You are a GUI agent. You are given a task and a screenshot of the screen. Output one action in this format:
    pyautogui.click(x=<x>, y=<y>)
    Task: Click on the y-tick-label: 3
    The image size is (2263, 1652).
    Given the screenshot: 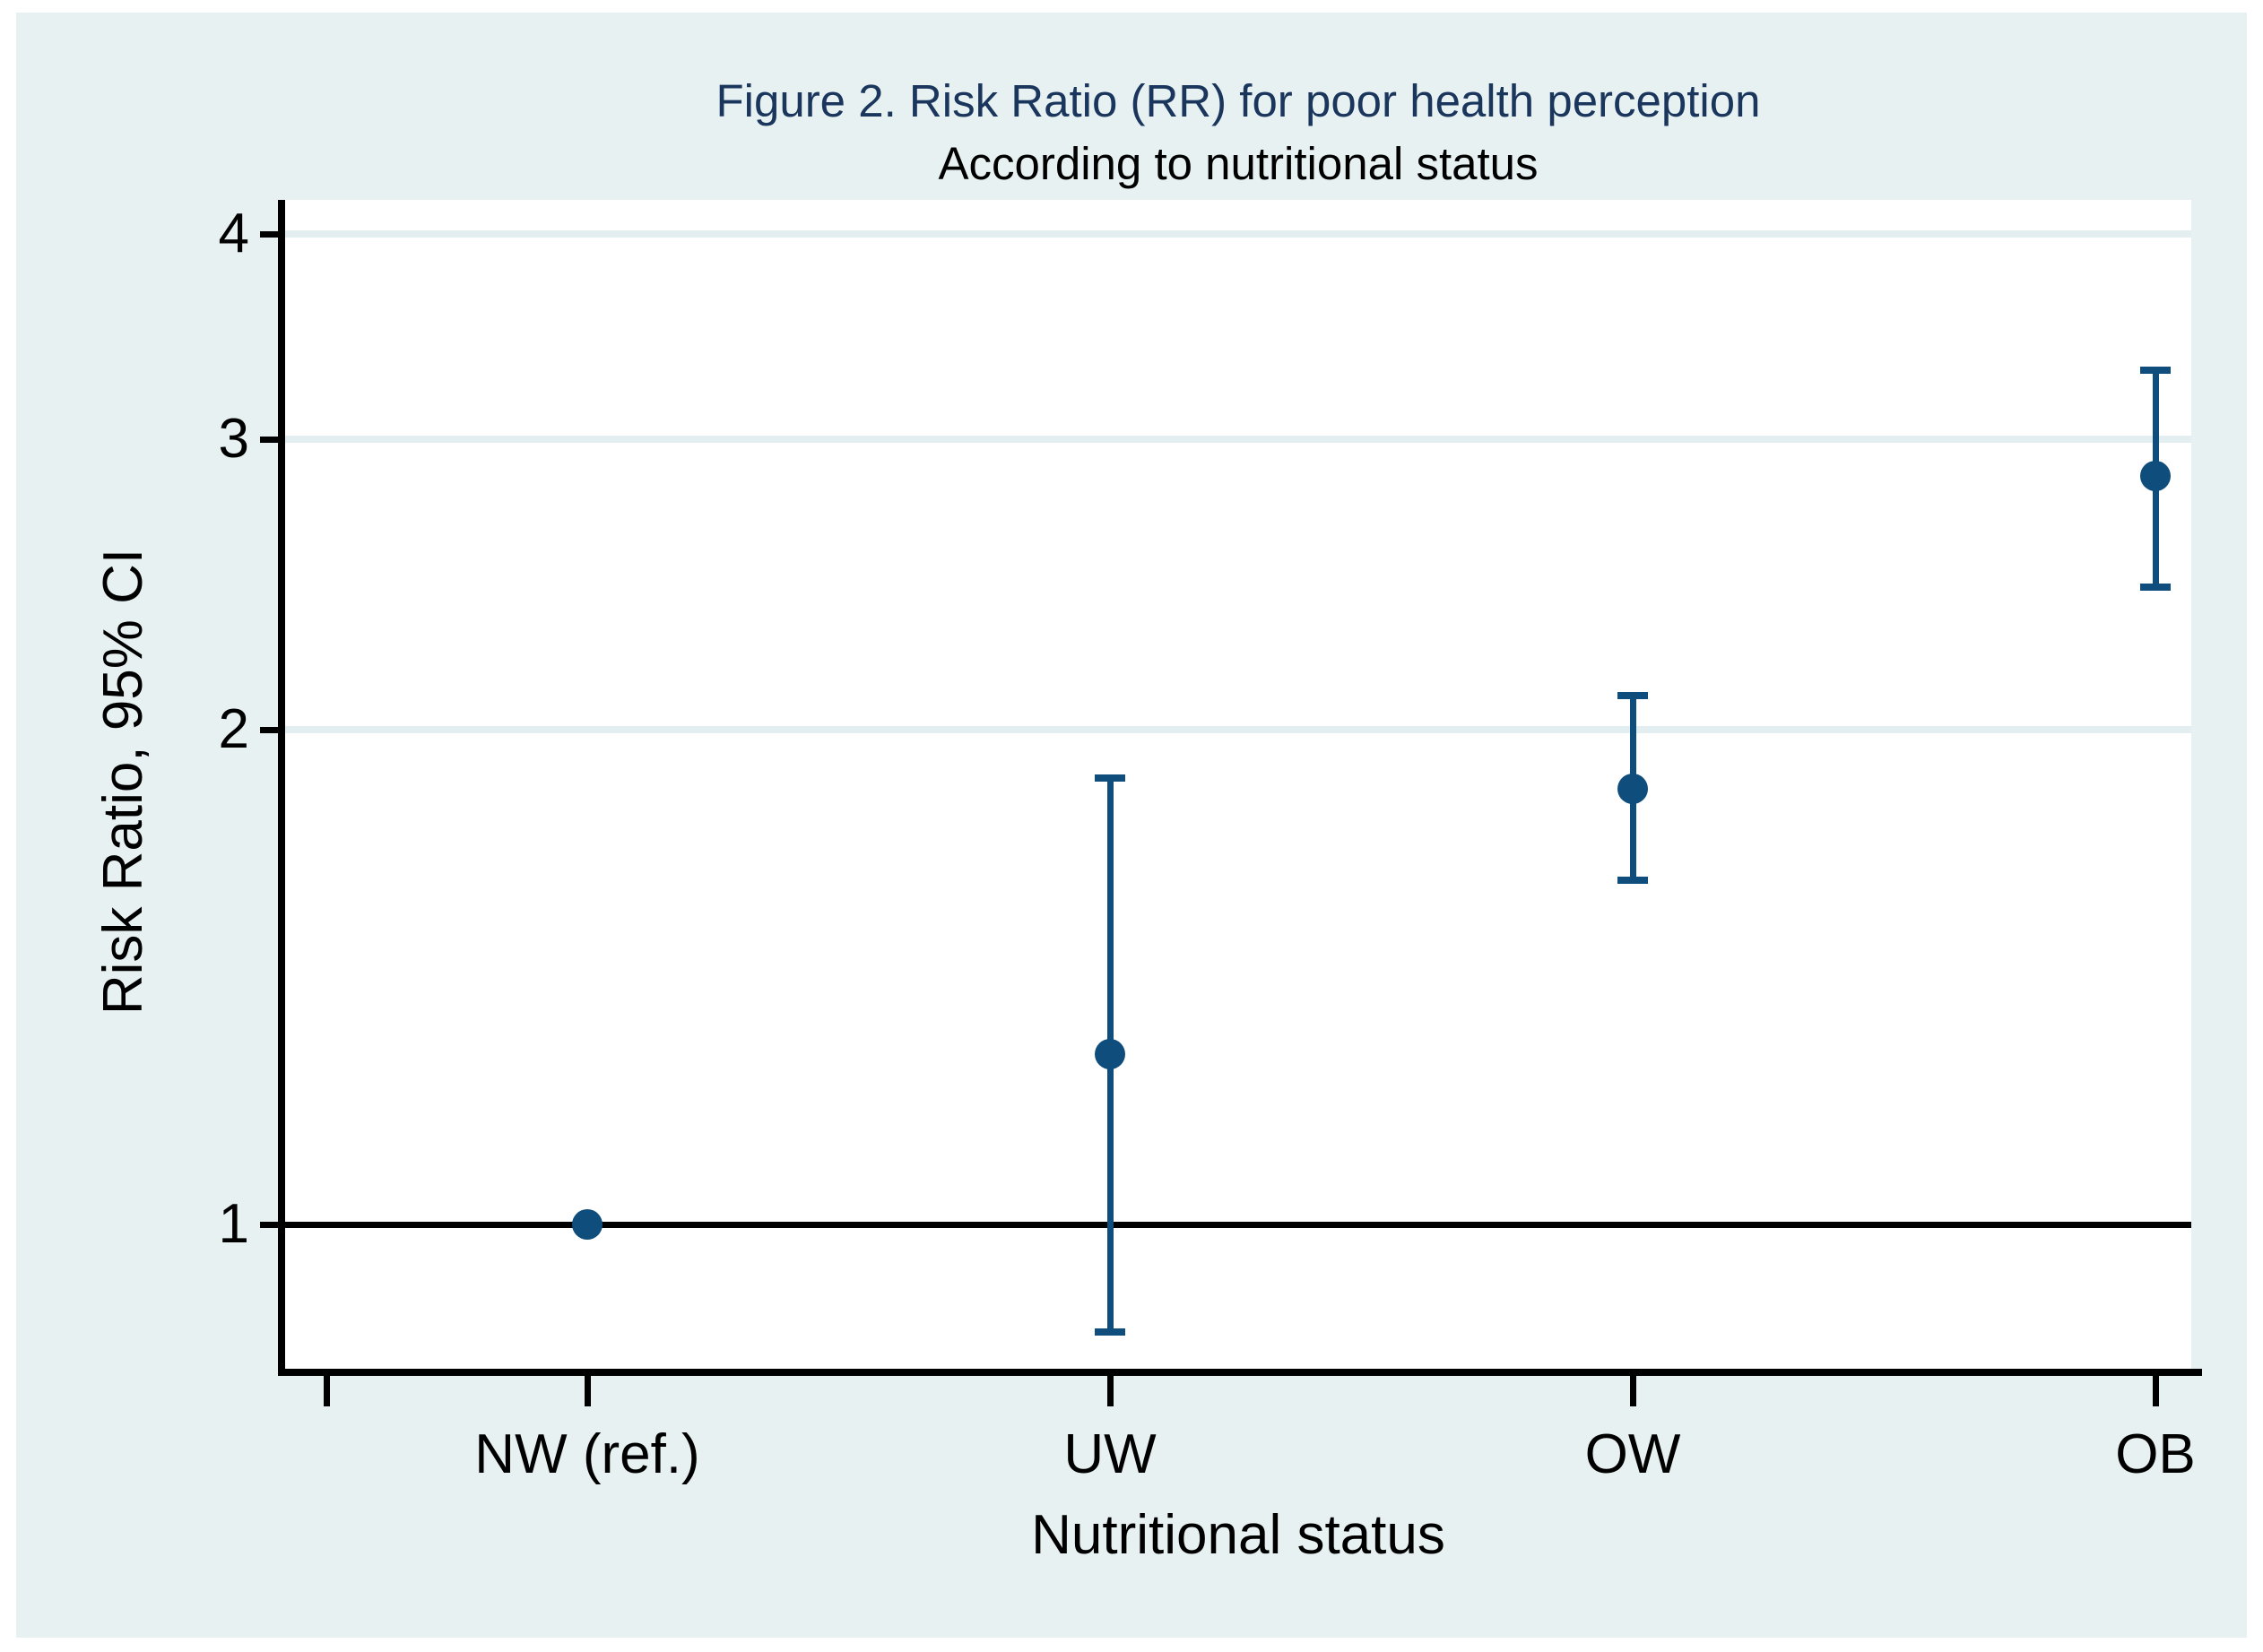 What is the action you would take?
    pyautogui.click(x=233, y=439)
    